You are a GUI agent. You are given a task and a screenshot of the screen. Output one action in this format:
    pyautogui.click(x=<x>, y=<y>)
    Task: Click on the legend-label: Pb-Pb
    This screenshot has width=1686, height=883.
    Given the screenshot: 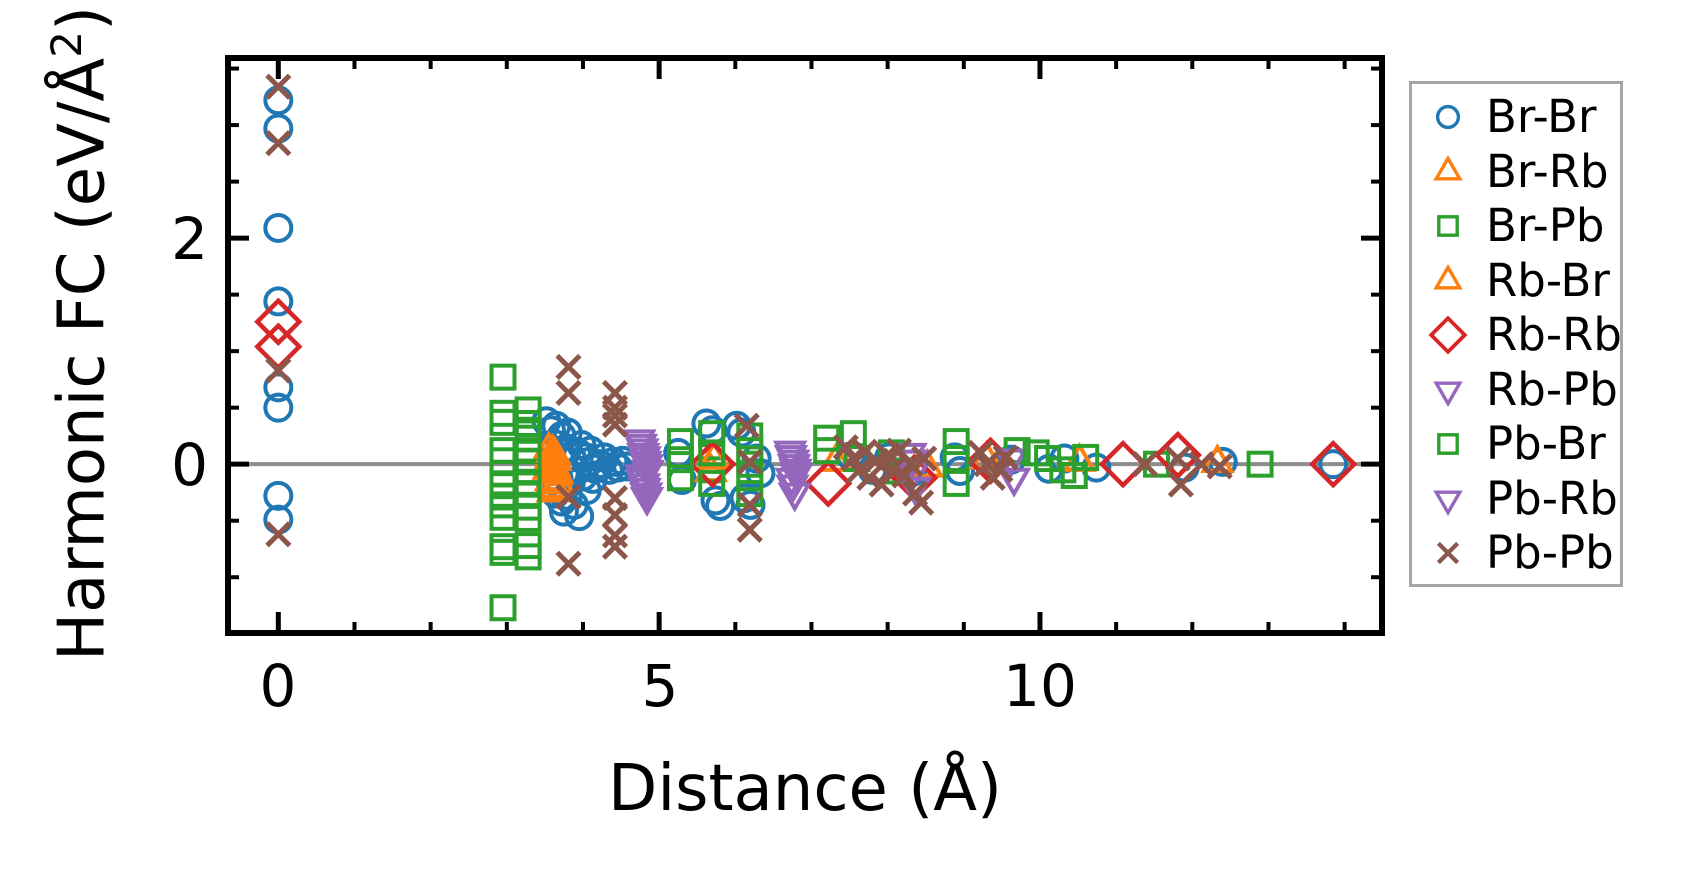 What is the action you would take?
    pyautogui.click(x=1550, y=553)
    